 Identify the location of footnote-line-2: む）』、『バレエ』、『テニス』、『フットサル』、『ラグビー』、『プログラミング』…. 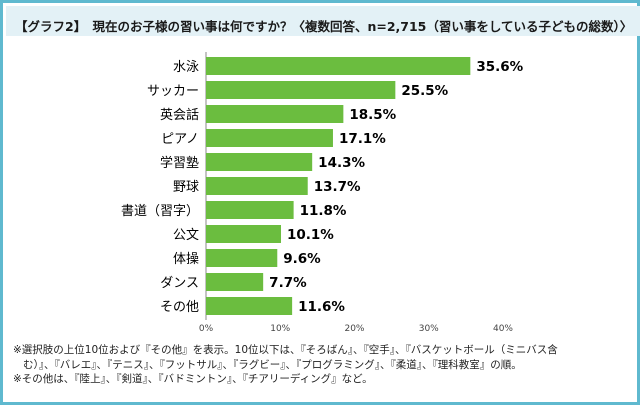
(272, 364).